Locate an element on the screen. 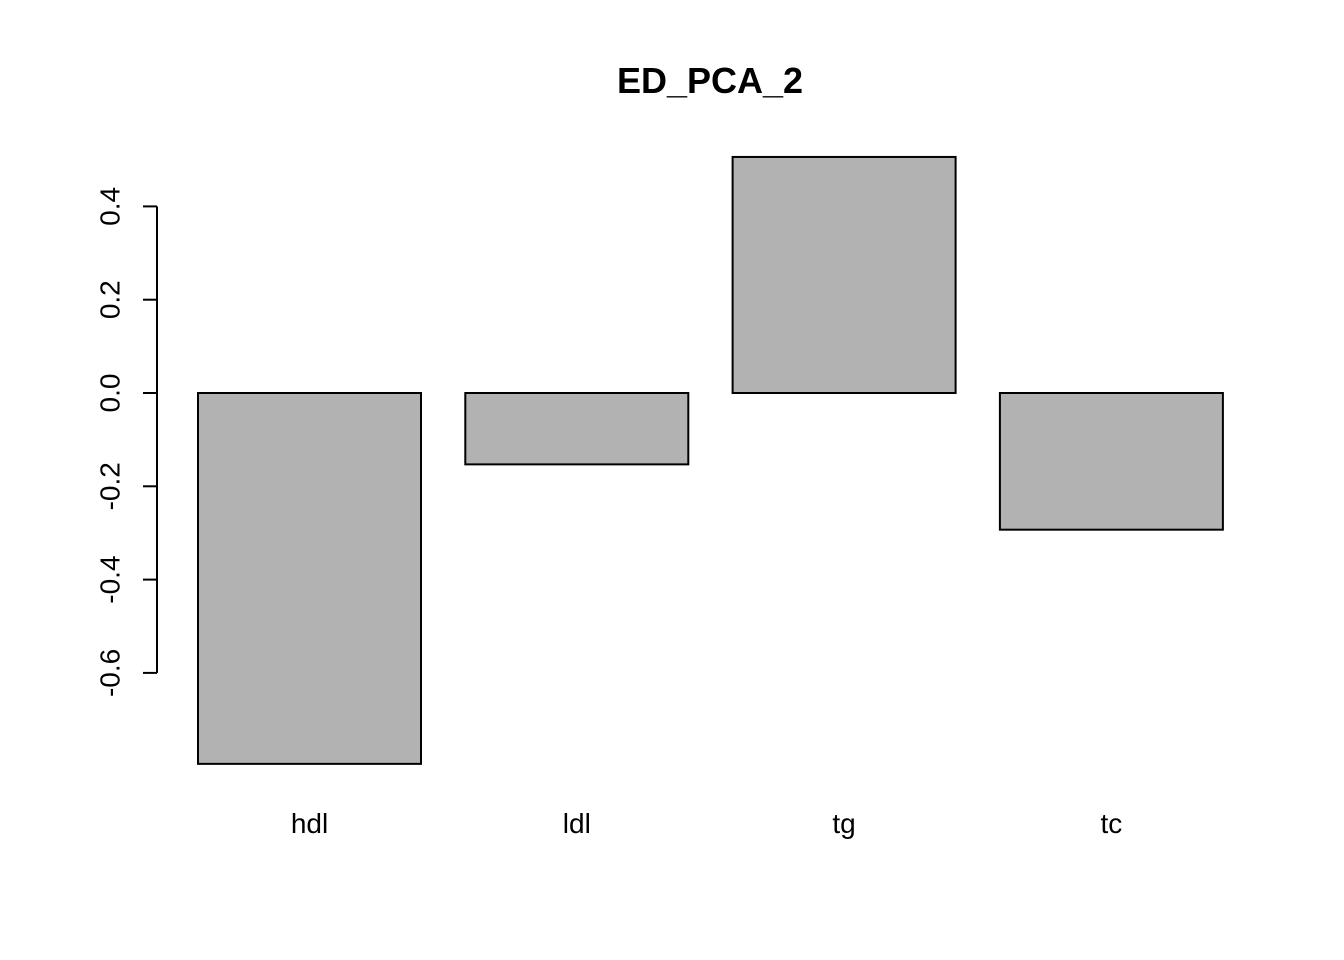  bar-tg is located at coordinates (844, 274).